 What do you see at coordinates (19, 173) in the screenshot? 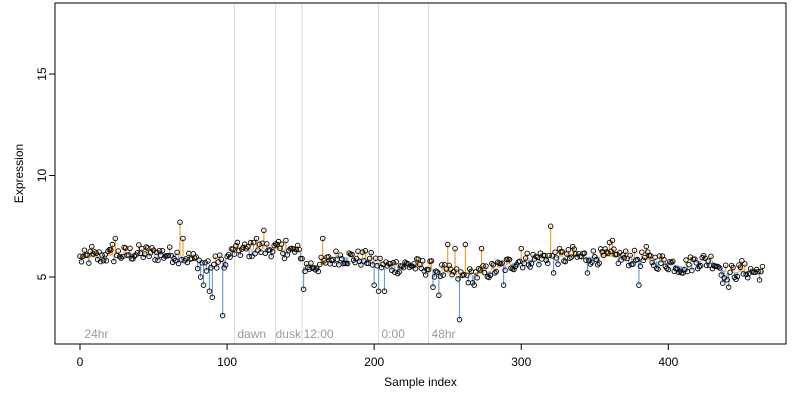
I see `y-axis-title: Expression` at bounding box center [19, 173].